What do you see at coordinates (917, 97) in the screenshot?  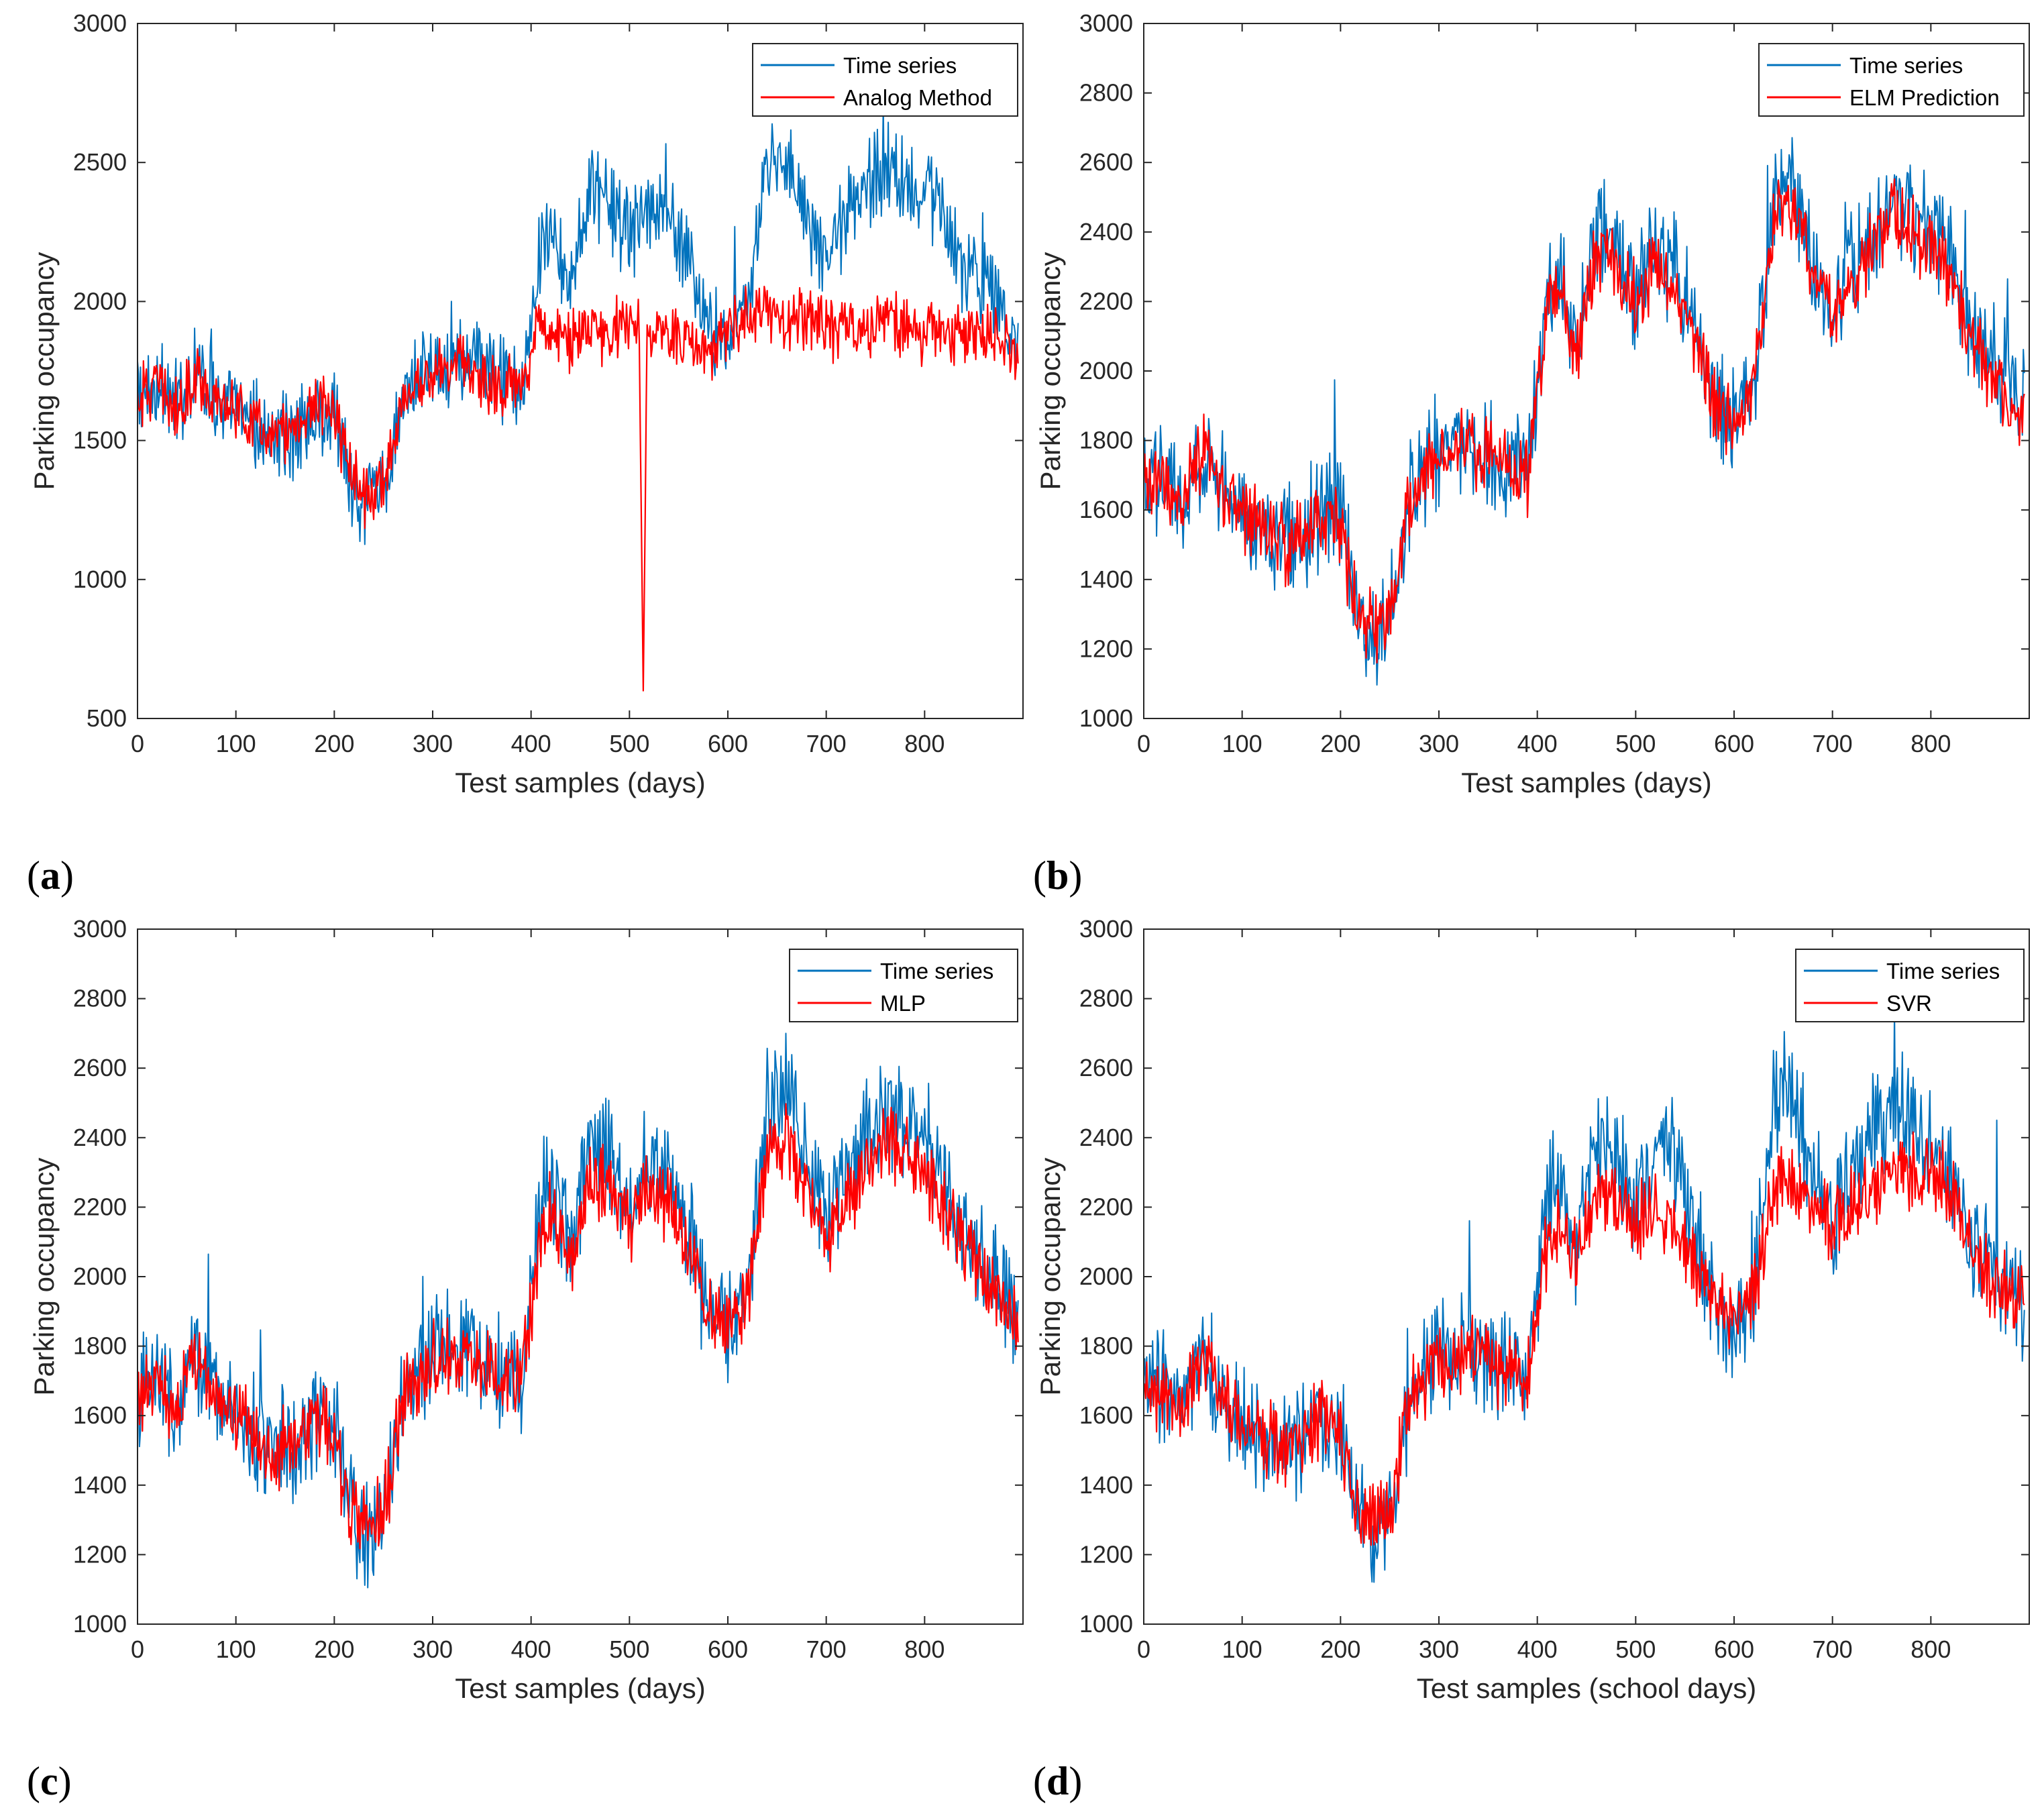 I see `legend-label: Analog Method` at bounding box center [917, 97].